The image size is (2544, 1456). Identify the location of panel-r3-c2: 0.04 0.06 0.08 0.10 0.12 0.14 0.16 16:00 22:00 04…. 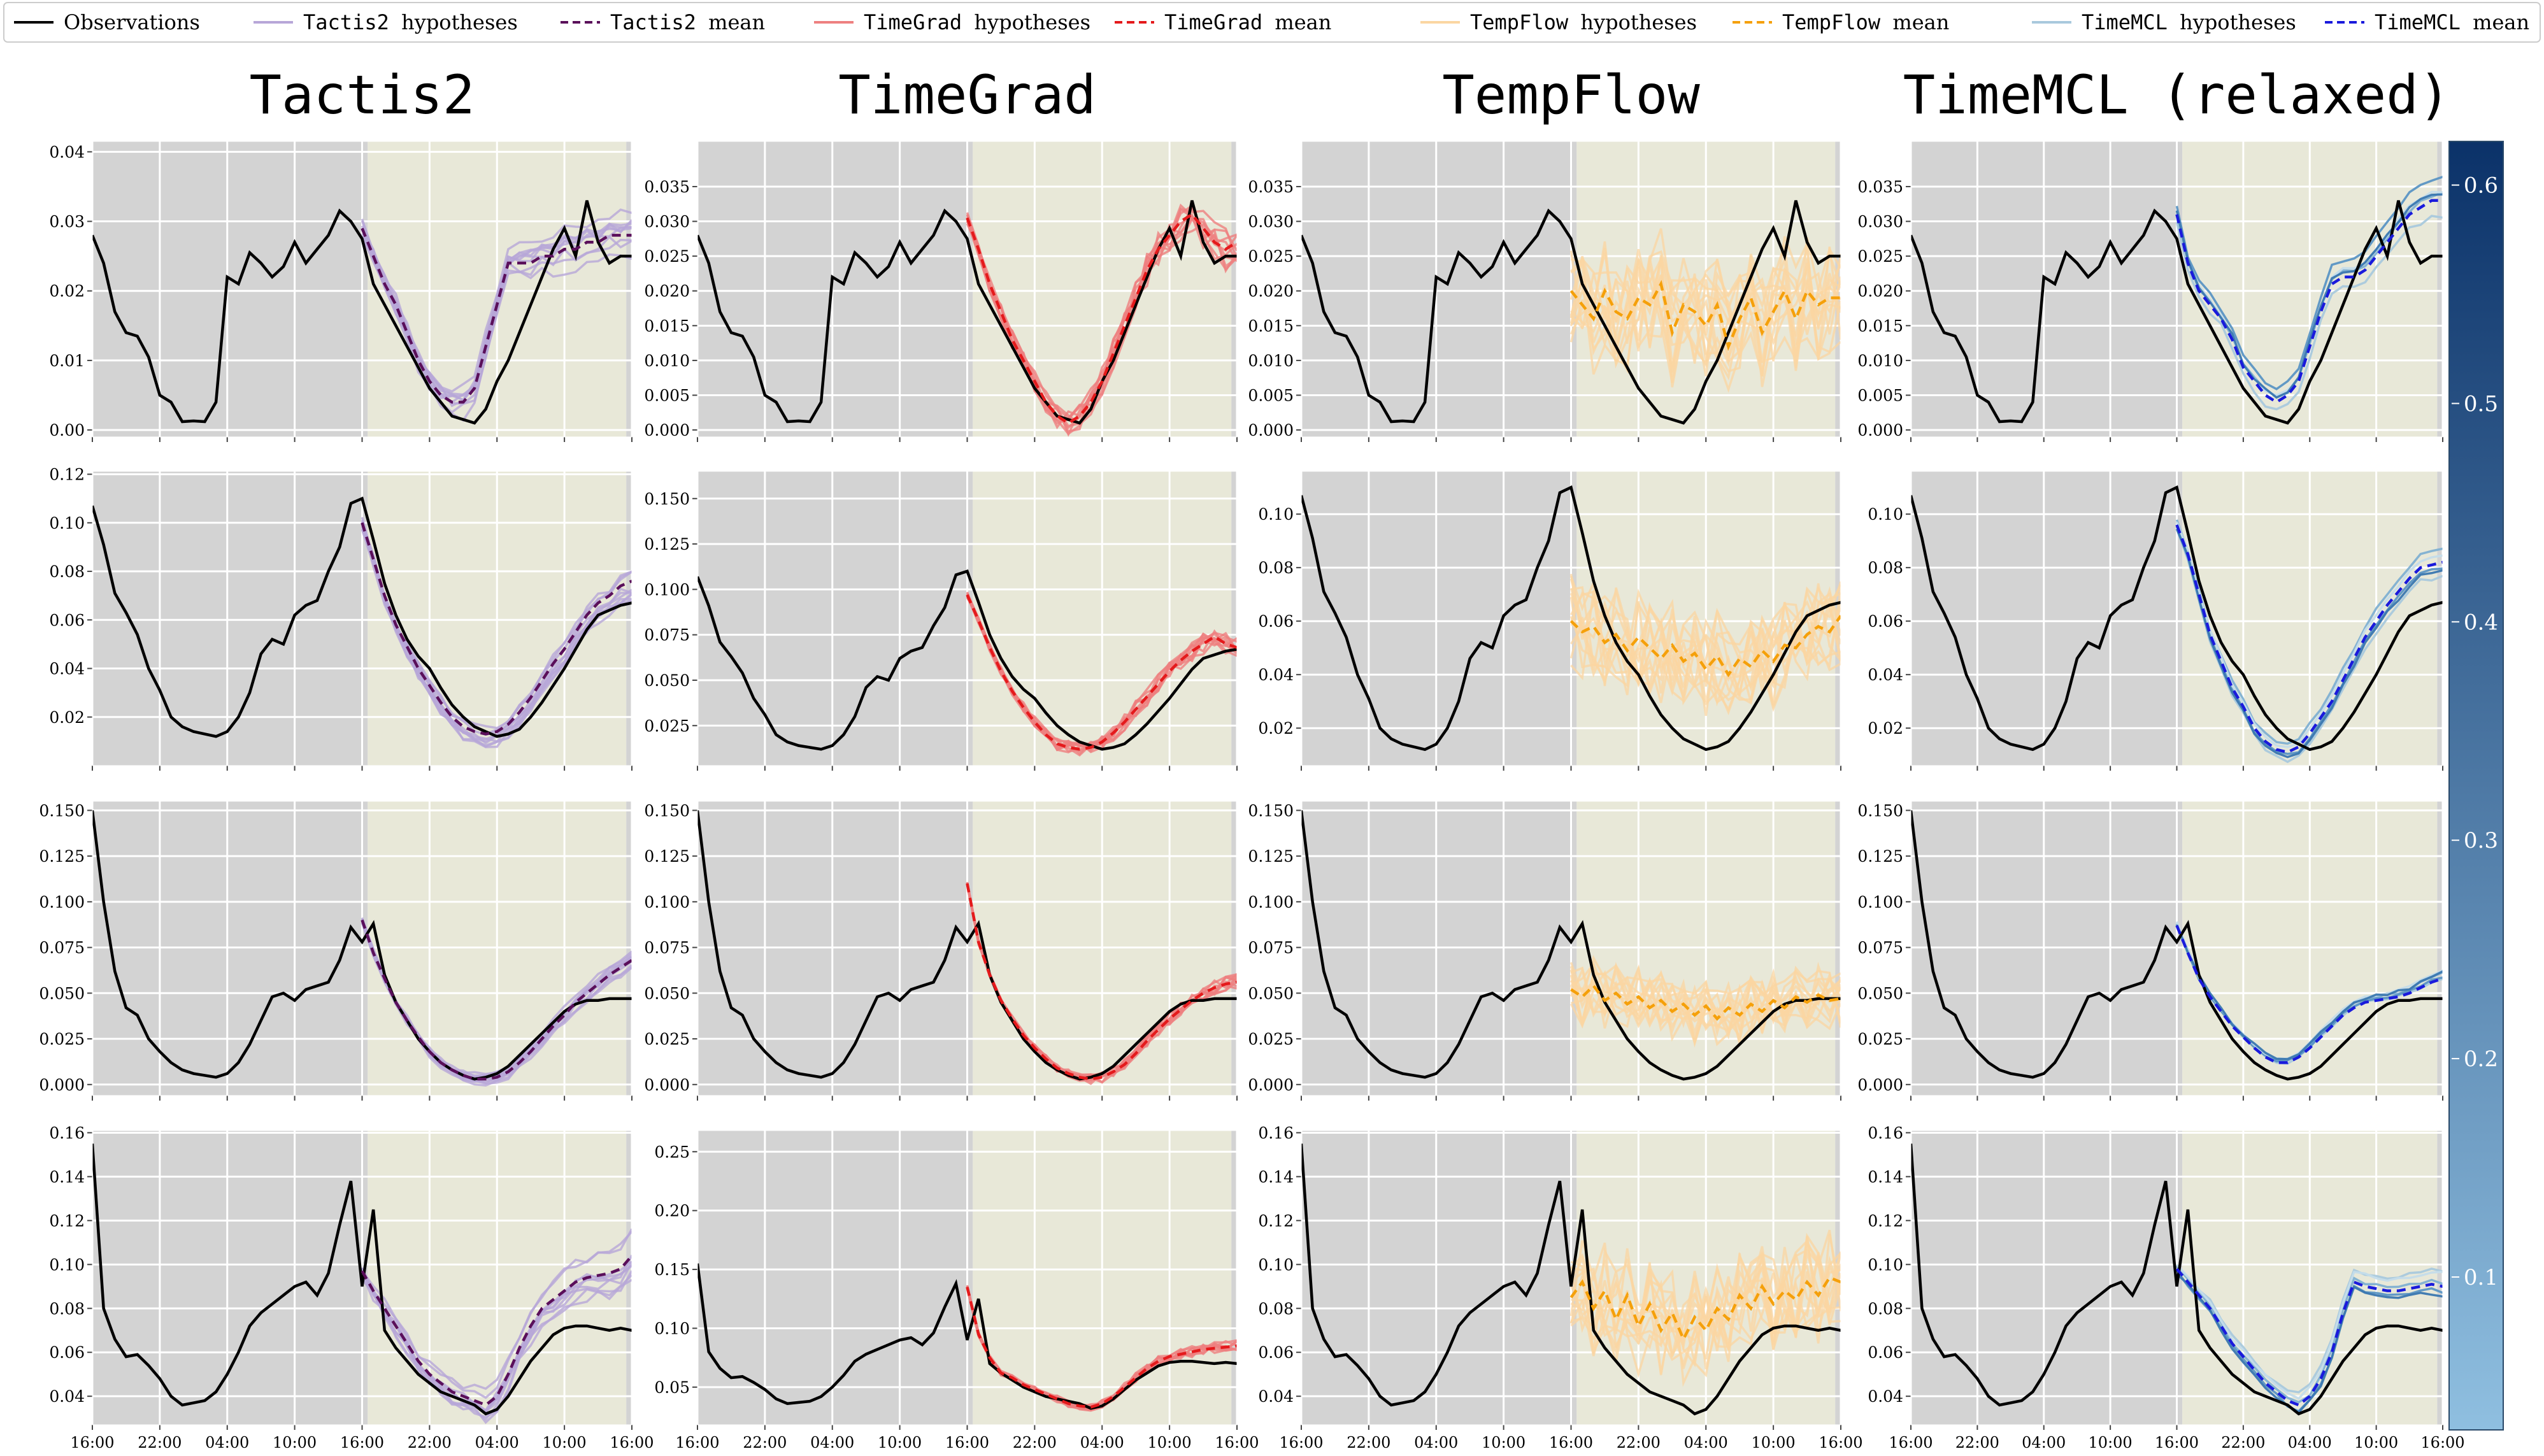
(1560, 1288).